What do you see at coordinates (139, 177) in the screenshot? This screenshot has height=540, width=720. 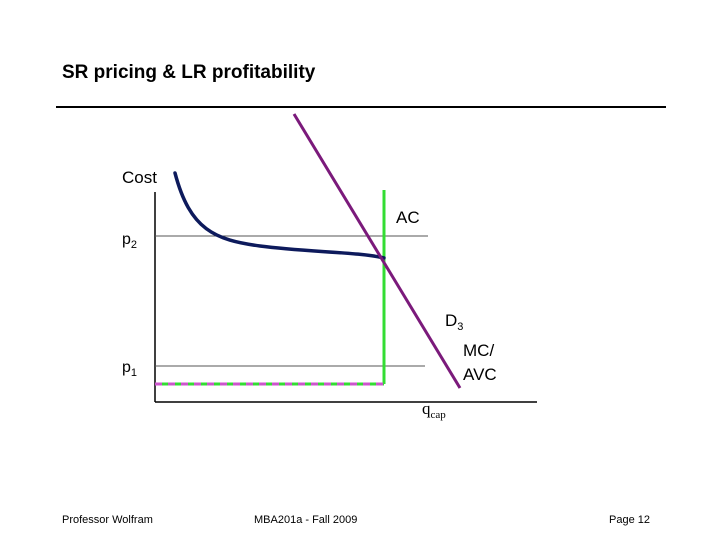 I see `y-axis-label: Cost` at bounding box center [139, 177].